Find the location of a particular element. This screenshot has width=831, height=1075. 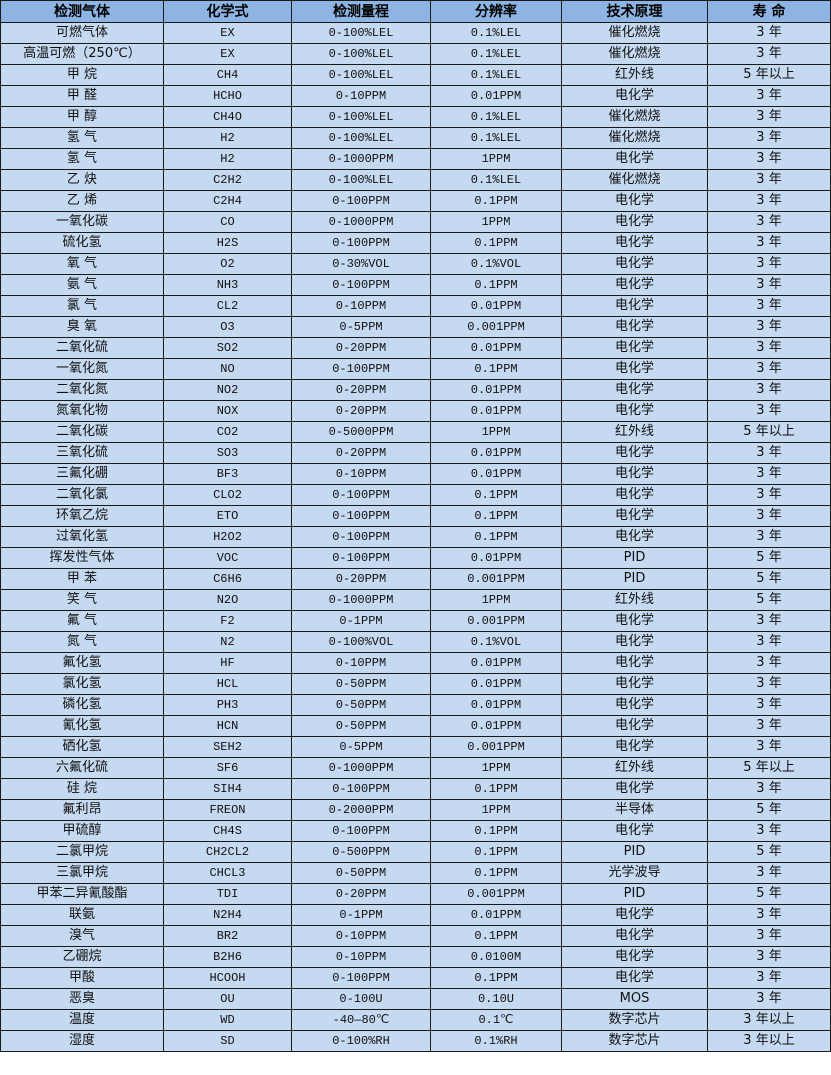

formula-cell: HCN is located at coordinates (227, 726).